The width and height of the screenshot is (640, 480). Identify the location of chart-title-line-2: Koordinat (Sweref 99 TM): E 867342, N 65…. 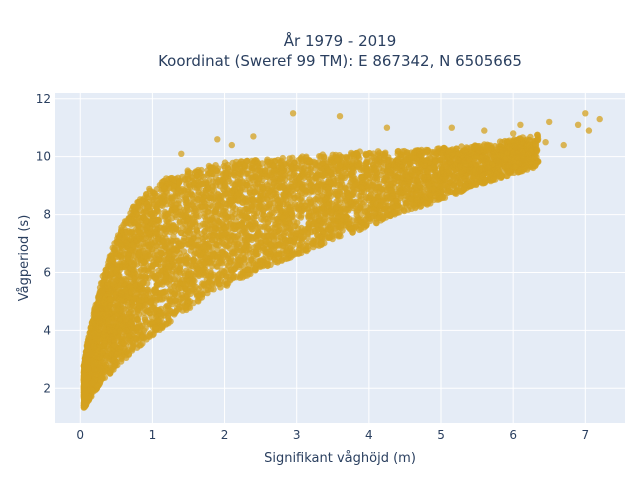
(340, 61).